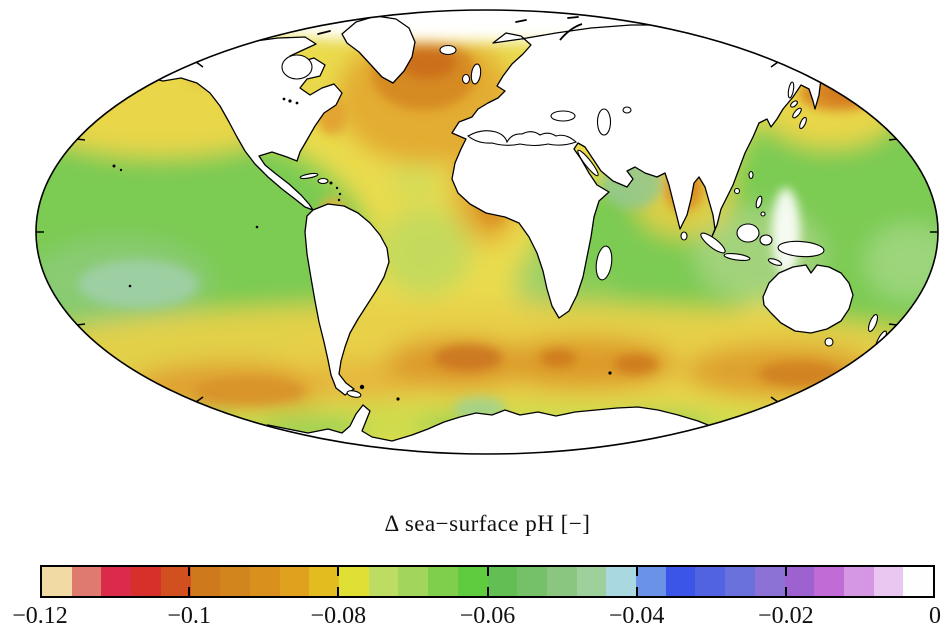  Describe the element at coordinates (487, 26) in the screenshot. I see `arctic-white-cap` at that location.